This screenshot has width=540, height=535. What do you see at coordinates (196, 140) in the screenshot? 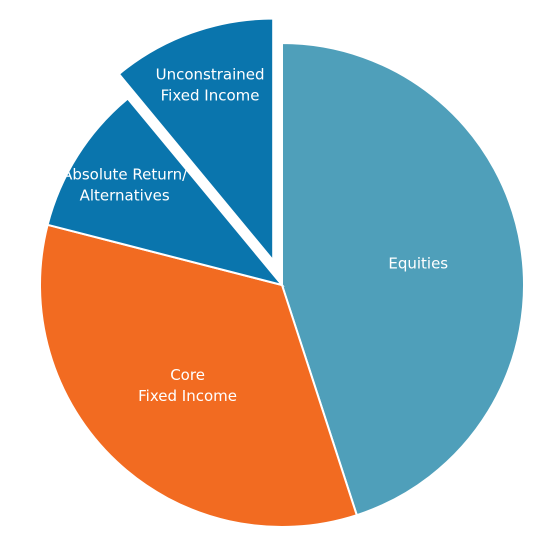
I see `pie-slice` at bounding box center [196, 140].